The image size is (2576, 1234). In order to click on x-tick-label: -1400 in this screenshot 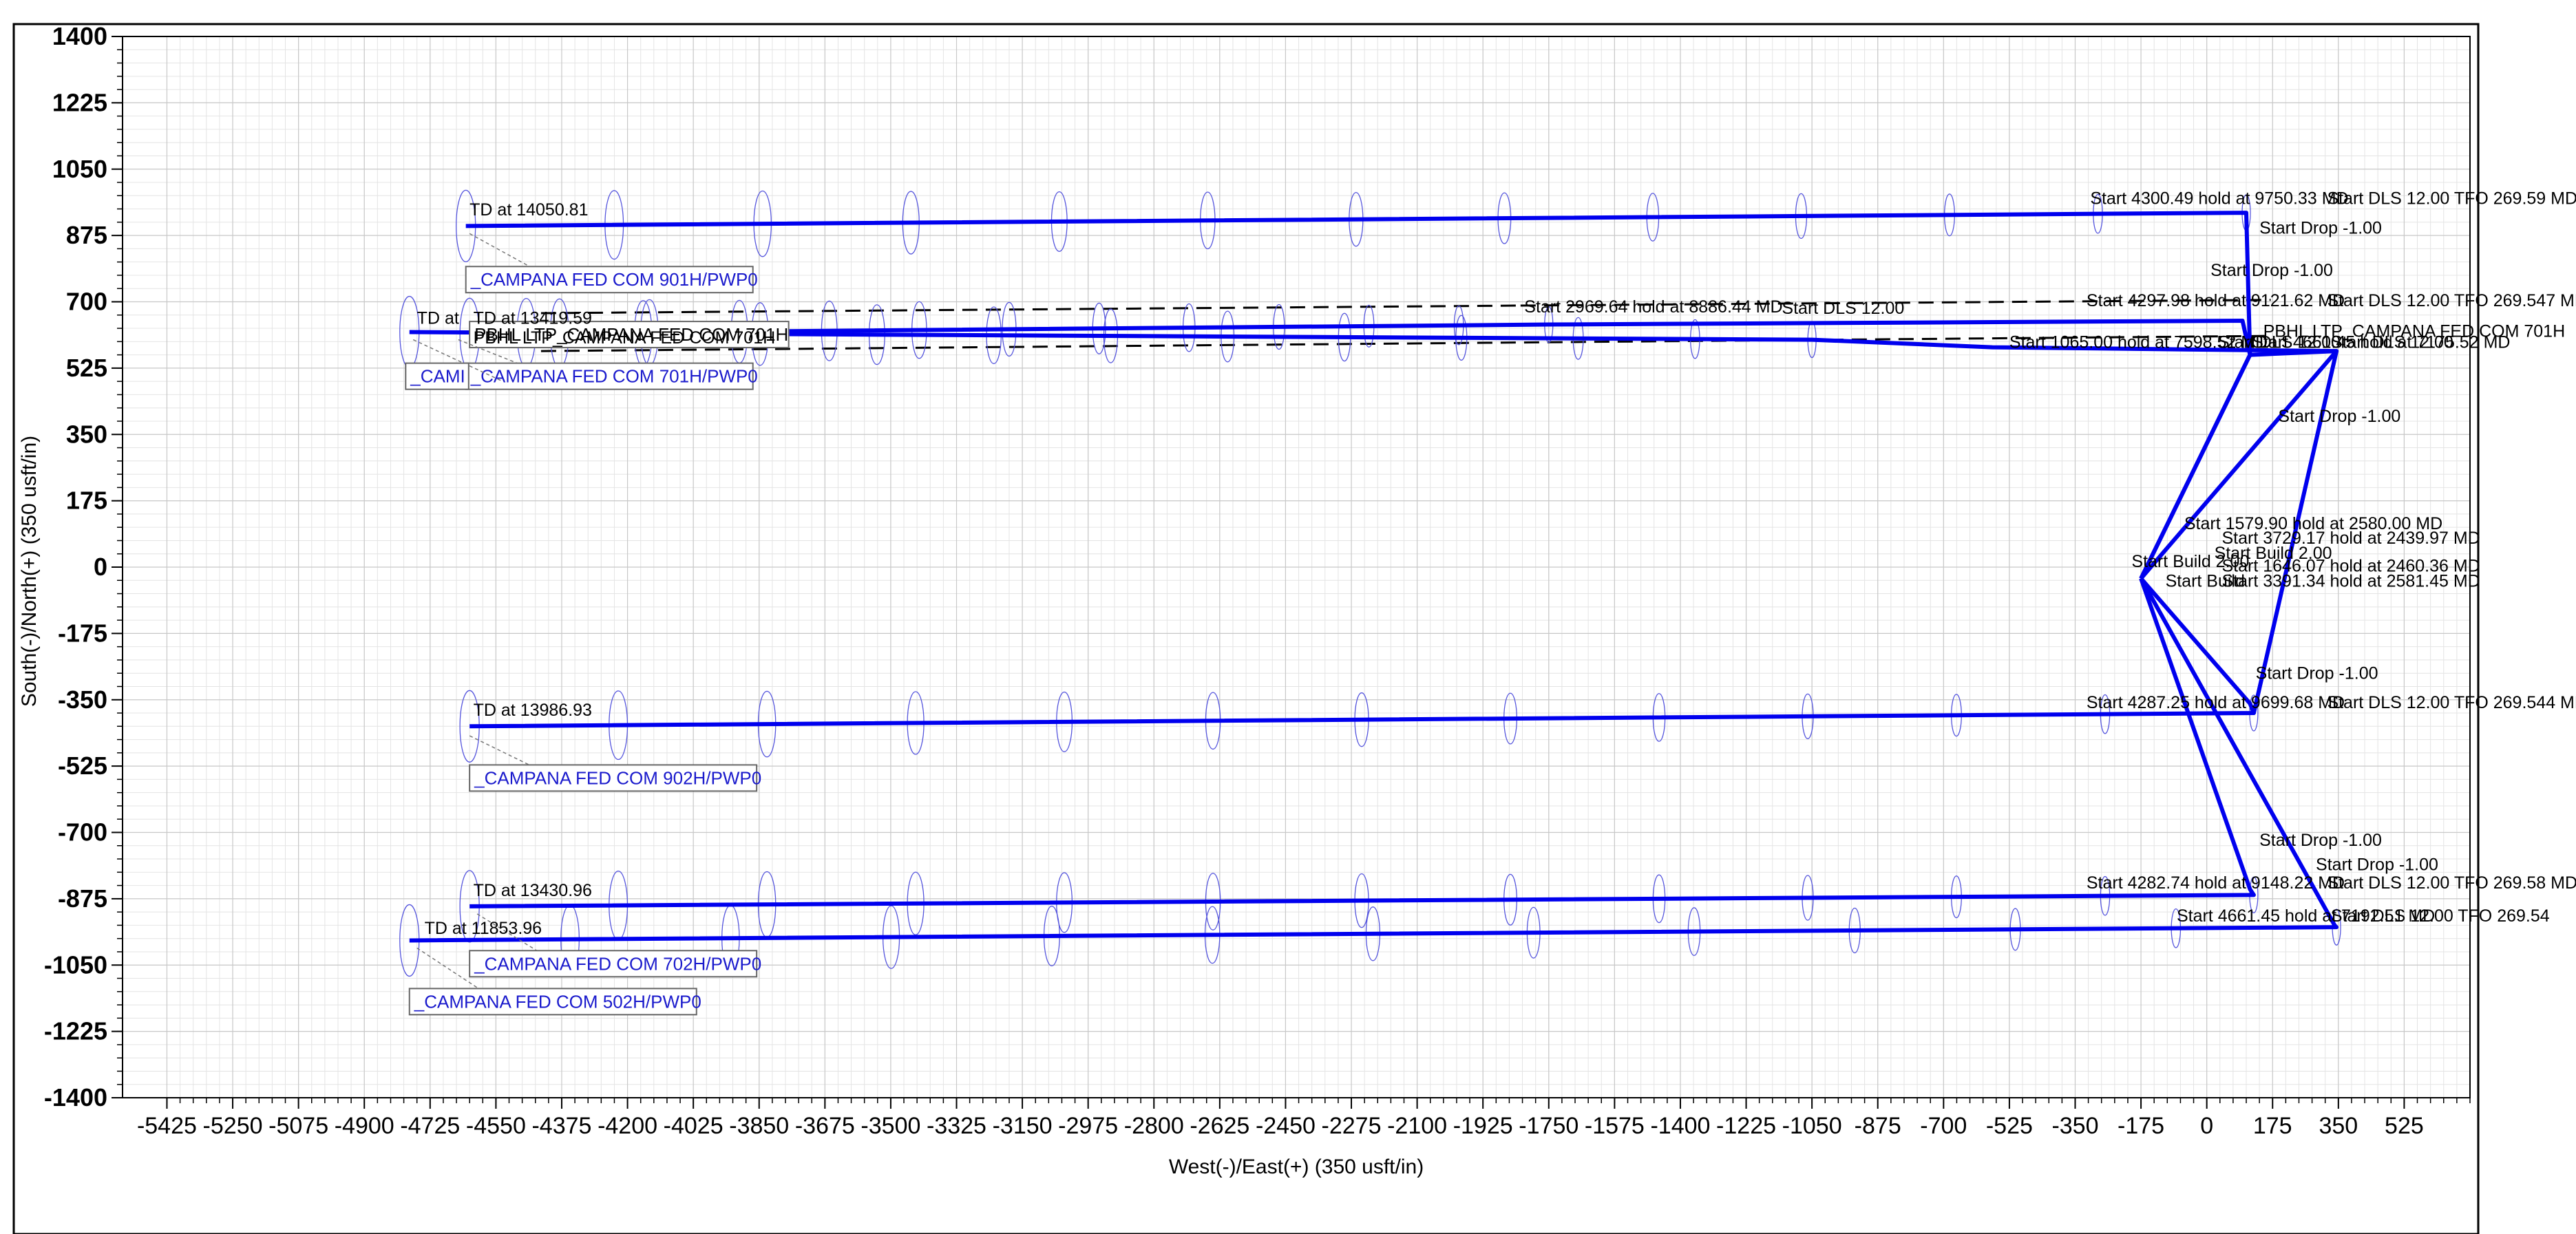, I will do `click(1680, 1126)`.